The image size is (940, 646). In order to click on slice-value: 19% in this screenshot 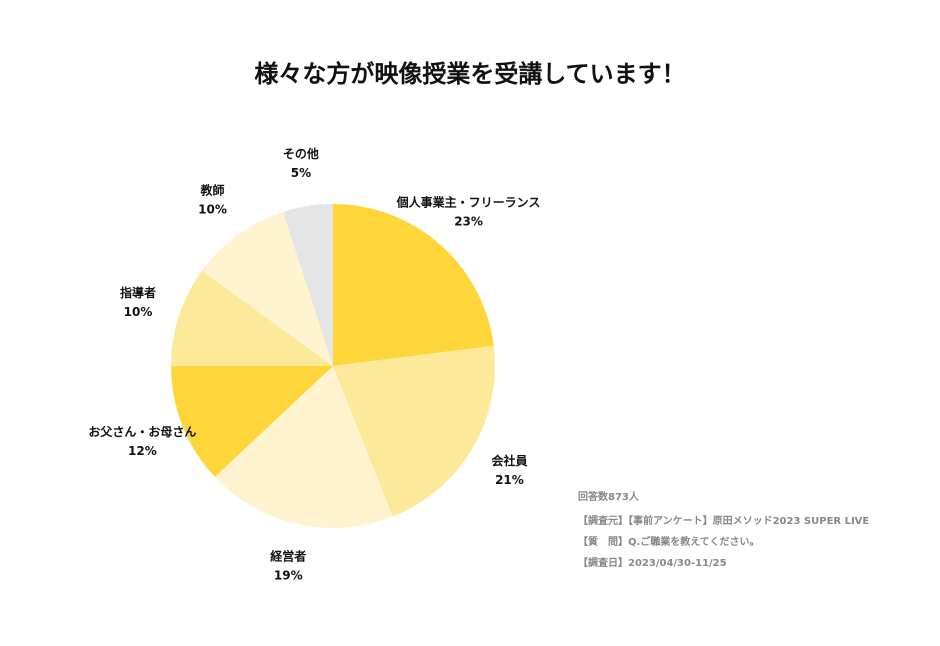, I will do `click(288, 576)`.